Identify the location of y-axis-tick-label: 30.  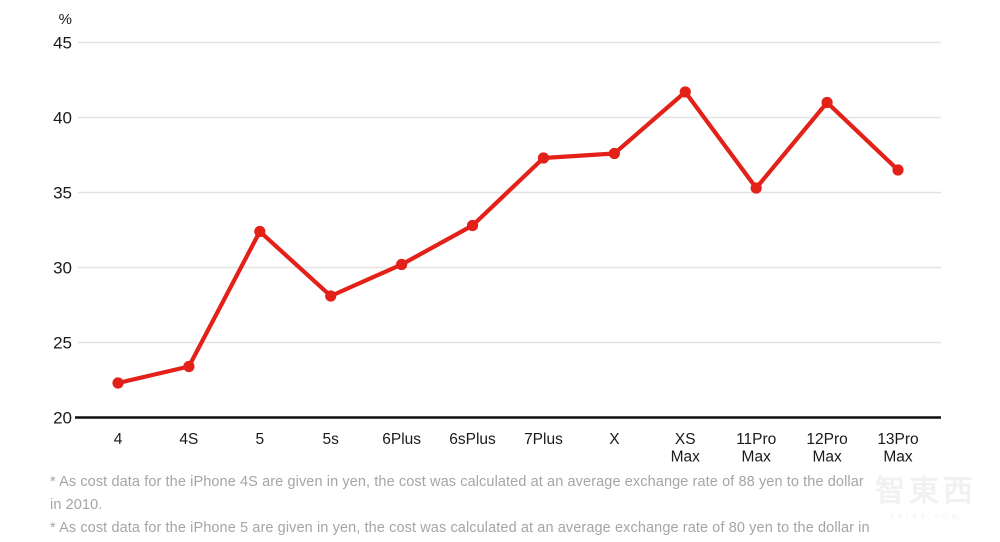
(62, 268).